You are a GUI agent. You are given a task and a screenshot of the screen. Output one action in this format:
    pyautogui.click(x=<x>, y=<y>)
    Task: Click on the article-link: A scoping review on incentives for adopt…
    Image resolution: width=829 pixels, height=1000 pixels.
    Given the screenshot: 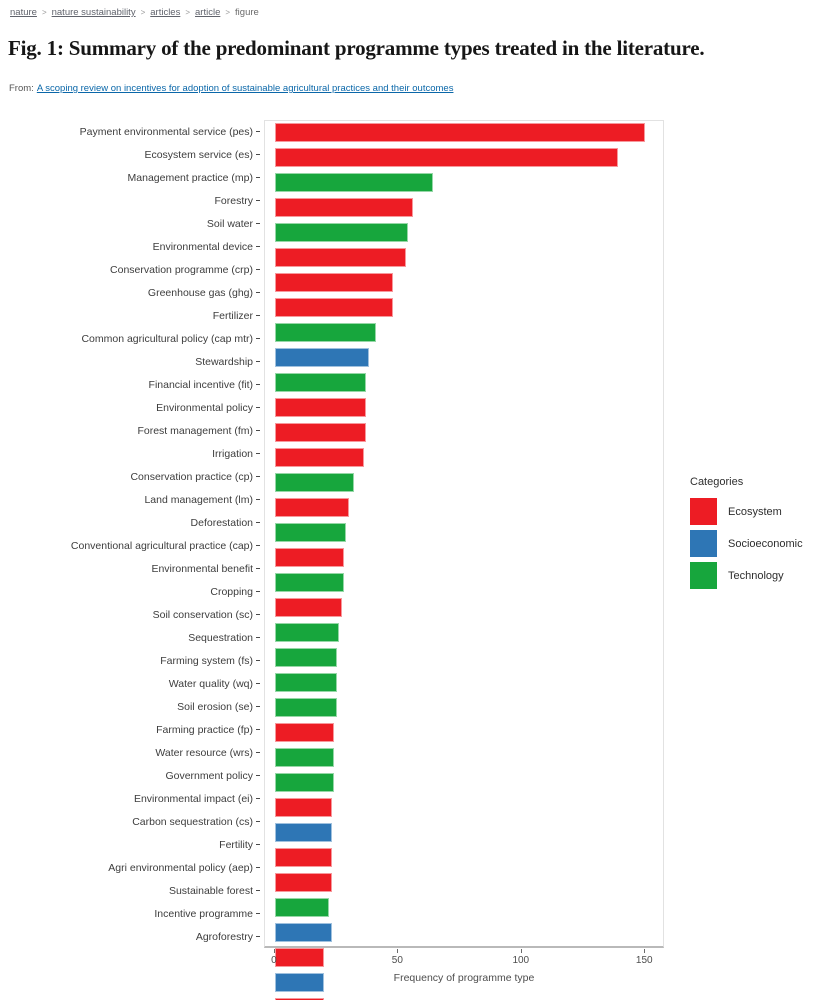 What is the action you would take?
    pyautogui.click(x=245, y=88)
    